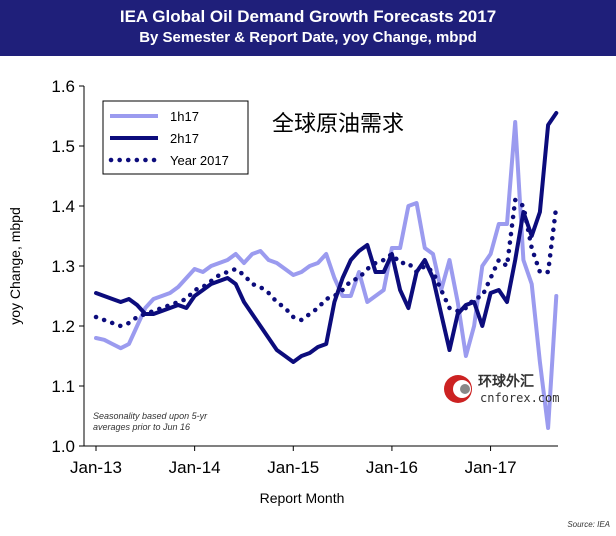 Image resolution: width=616 pixels, height=536 pixels. What do you see at coordinates (392, 467) in the screenshot?
I see `x-tick-label: Jan-16` at bounding box center [392, 467].